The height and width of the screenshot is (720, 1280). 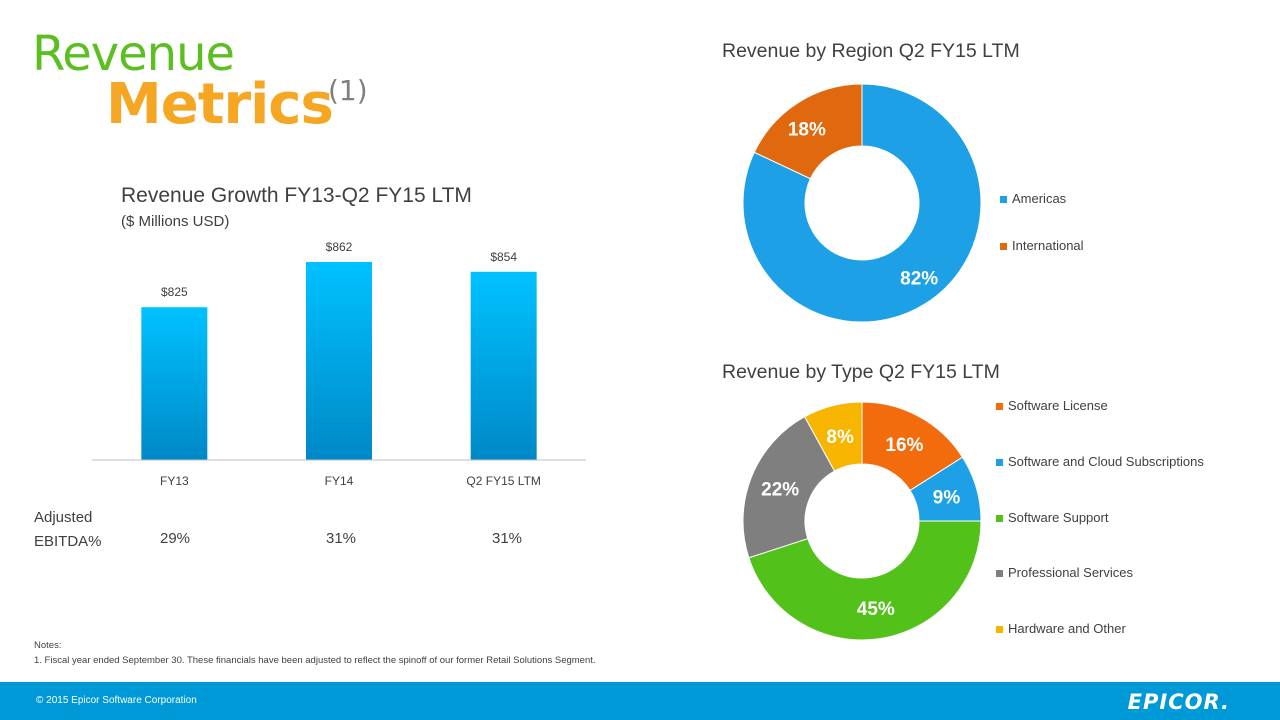 I want to click on donut2-legend-label-4: Hardware and Other, so click(x=1067, y=628).